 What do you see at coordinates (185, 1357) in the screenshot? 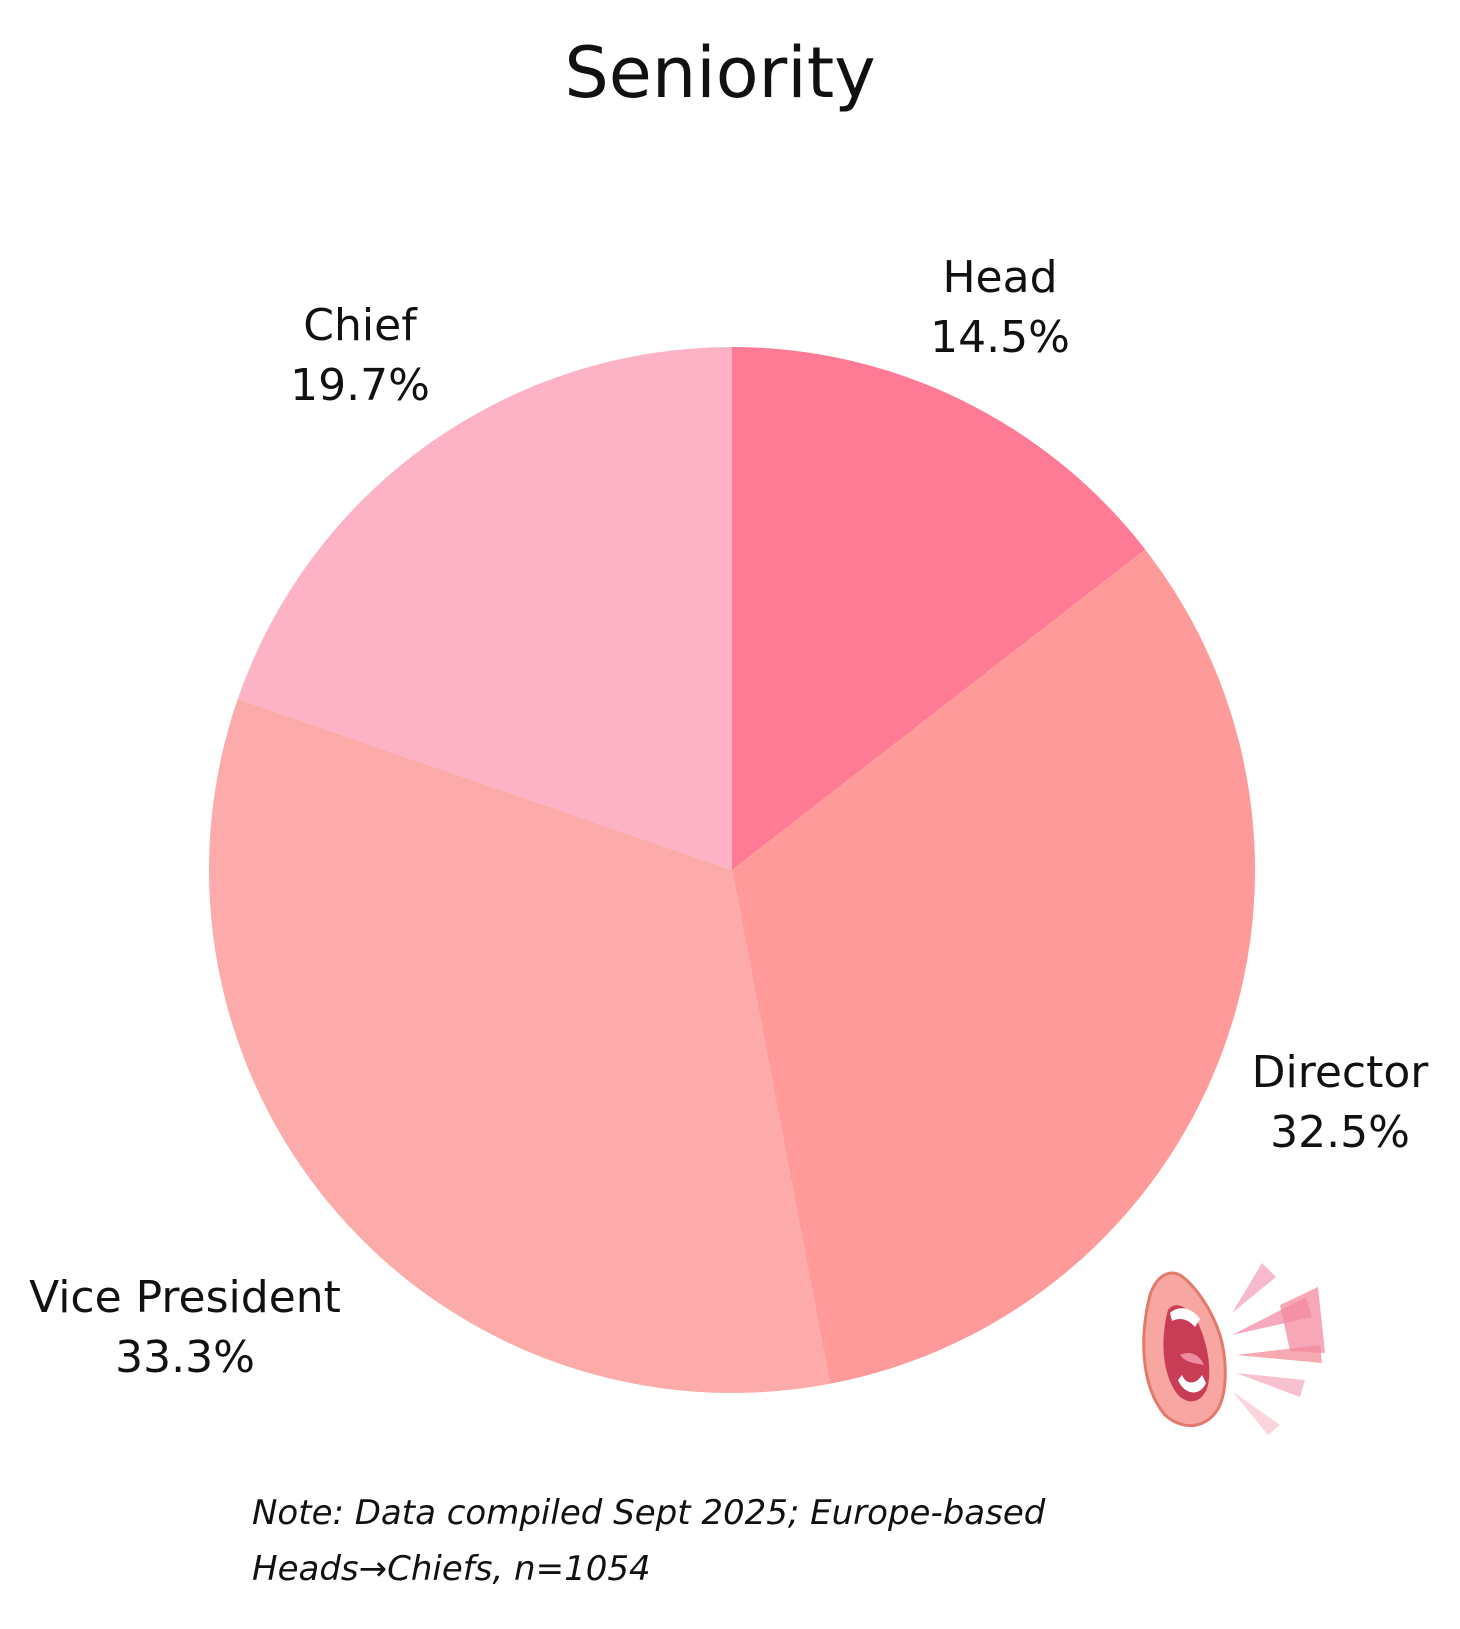
I see `label-vice-president-value: 33.3%` at bounding box center [185, 1357].